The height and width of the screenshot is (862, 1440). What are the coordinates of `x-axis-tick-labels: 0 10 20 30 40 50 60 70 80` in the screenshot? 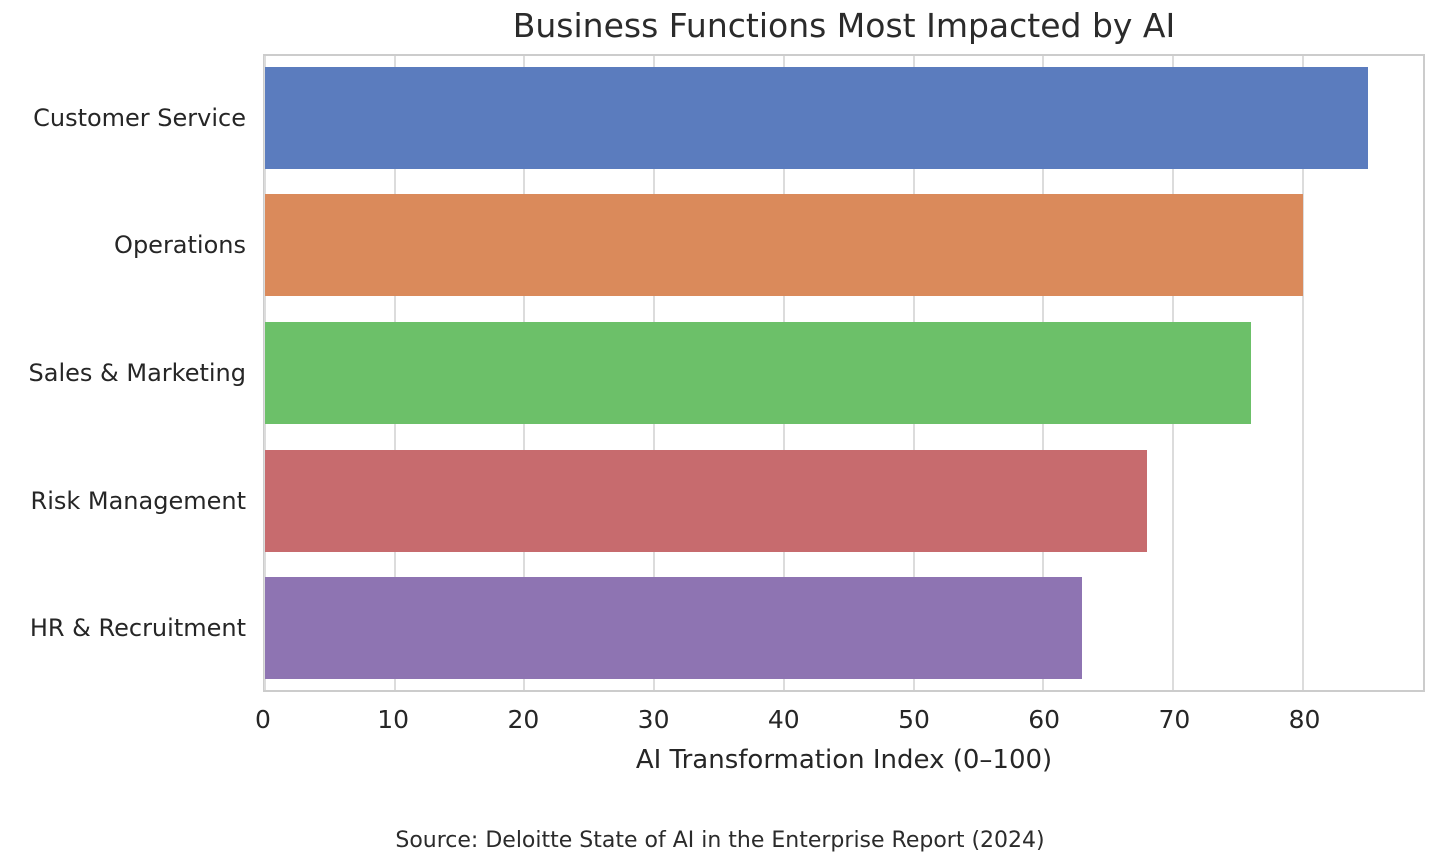 It's located at (840, 720).